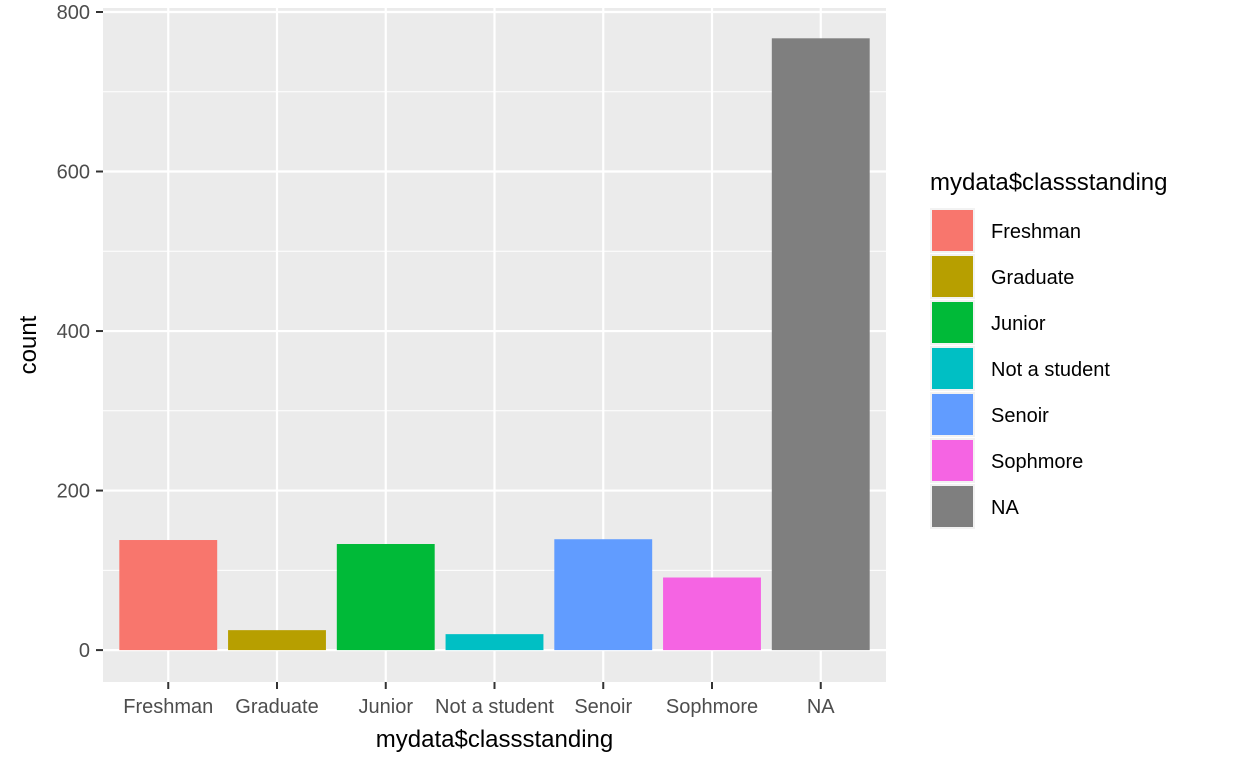  I want to click on legend-label: Freshman, so click(1036, 232).